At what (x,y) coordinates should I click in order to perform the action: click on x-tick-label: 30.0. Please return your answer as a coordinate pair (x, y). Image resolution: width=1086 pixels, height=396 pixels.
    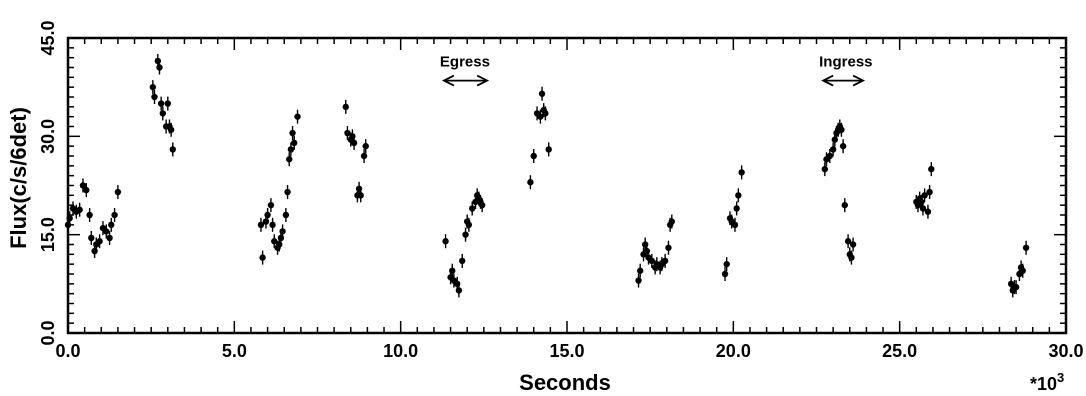
    Looking at the image, I should click on (1065, 351).